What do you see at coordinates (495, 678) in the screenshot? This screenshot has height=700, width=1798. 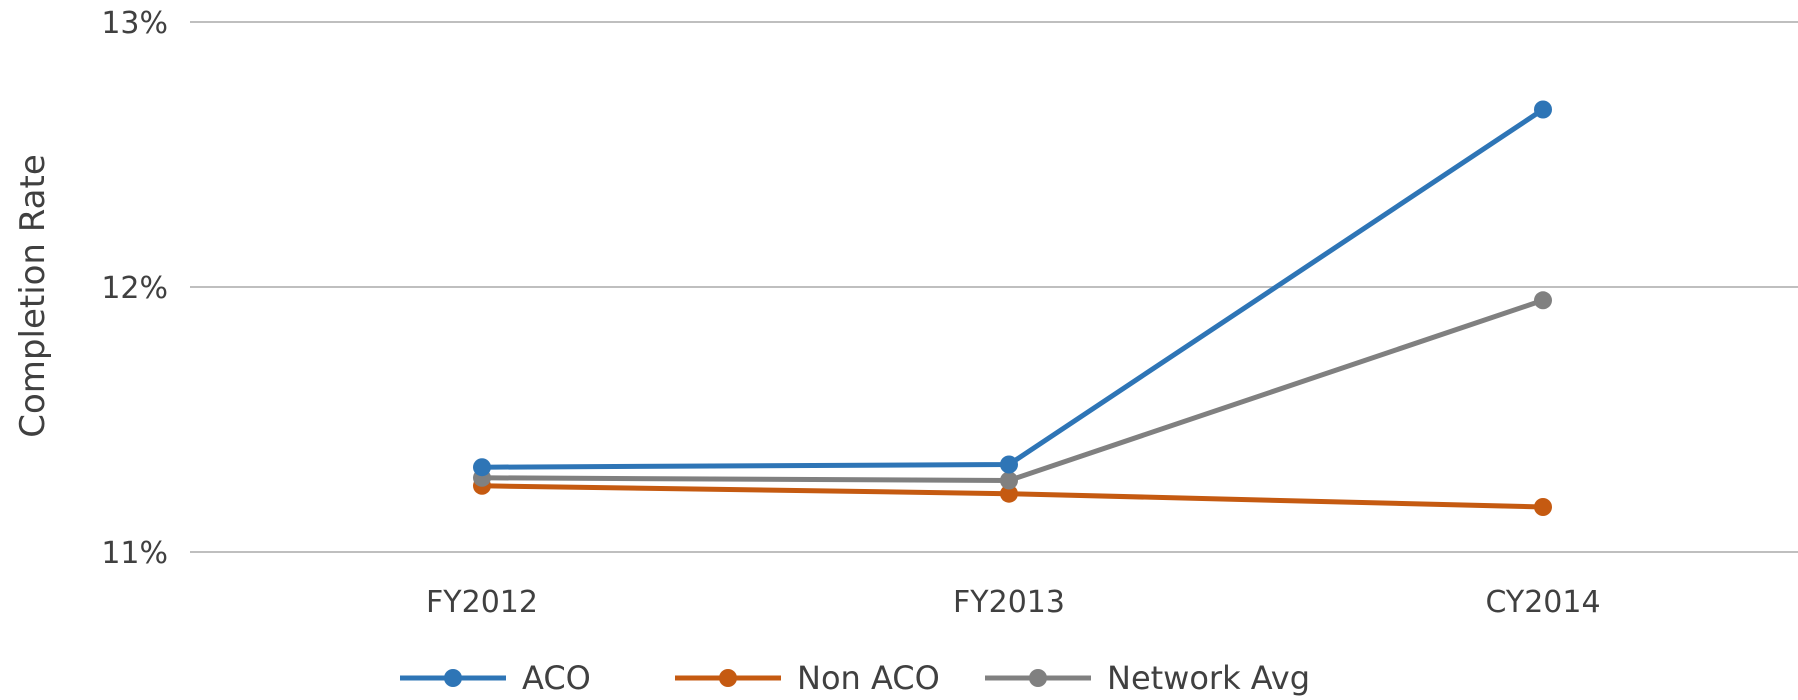 I see `legend-item-aco: ACO` at bounding box center [495, 678].